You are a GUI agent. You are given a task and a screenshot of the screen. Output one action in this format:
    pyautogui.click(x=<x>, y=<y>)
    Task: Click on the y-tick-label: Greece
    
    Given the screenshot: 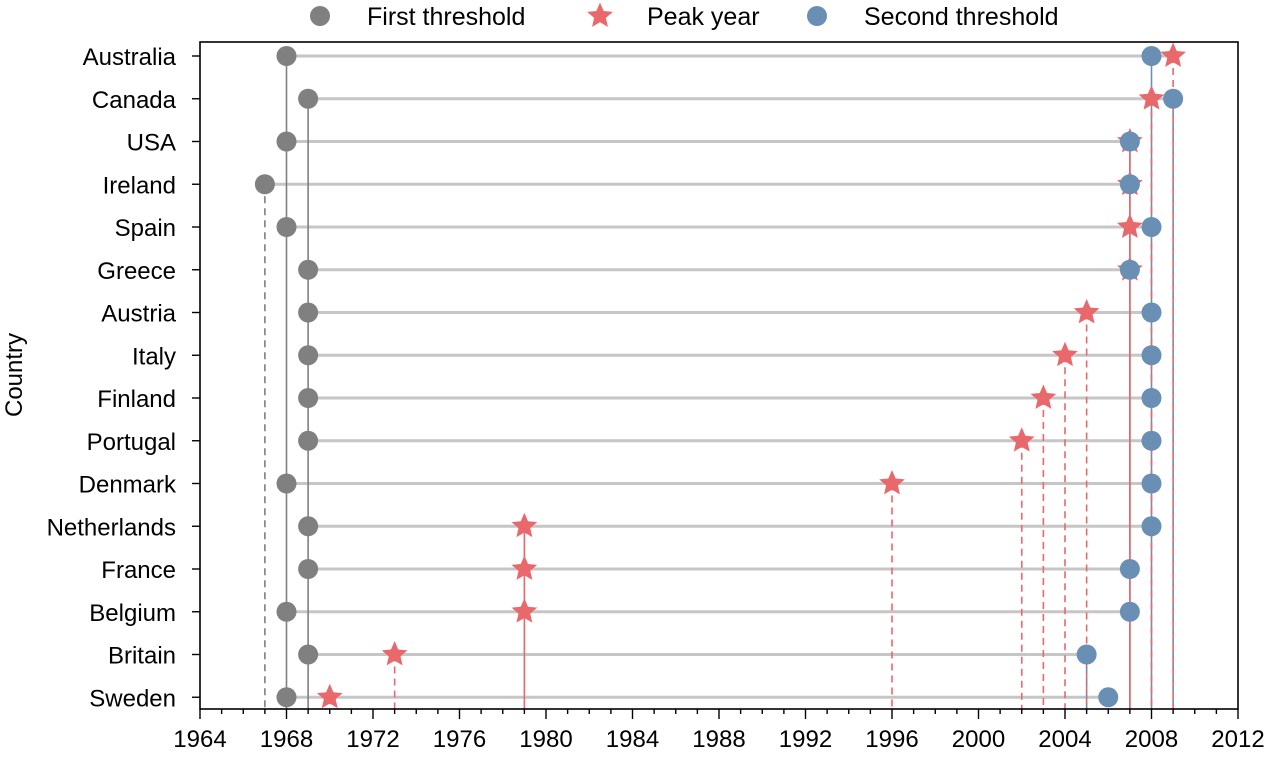 What is the action you would take?
    pyautogui.click(x=136, y=271)
    